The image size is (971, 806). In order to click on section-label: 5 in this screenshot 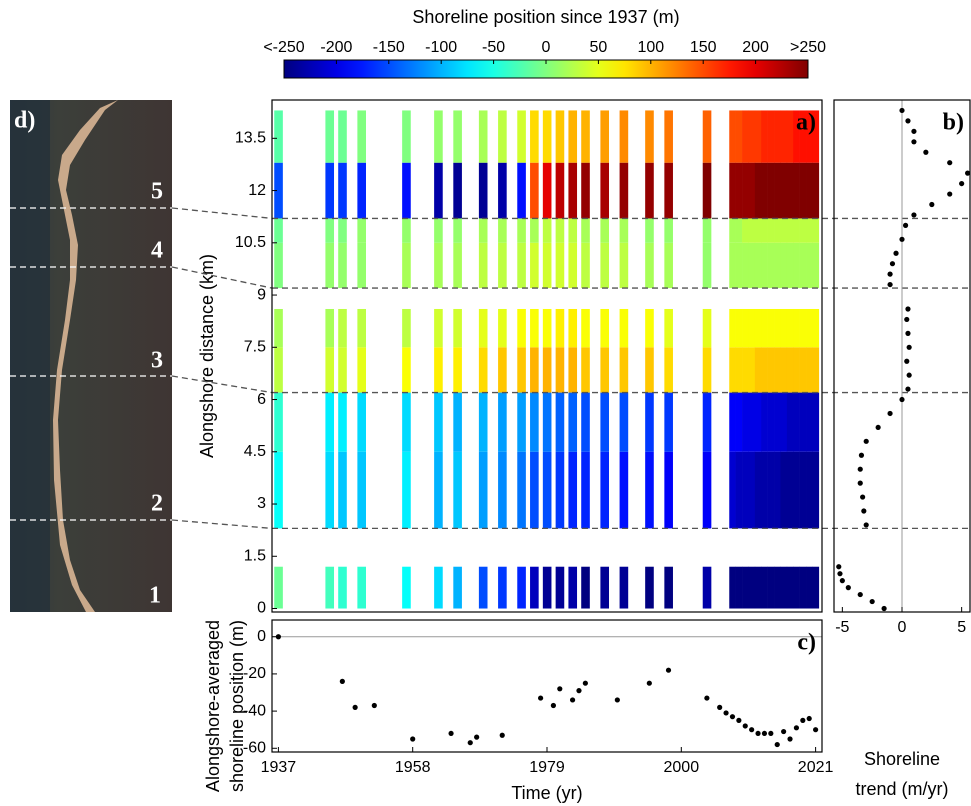, I will do `click(157, 192)`.